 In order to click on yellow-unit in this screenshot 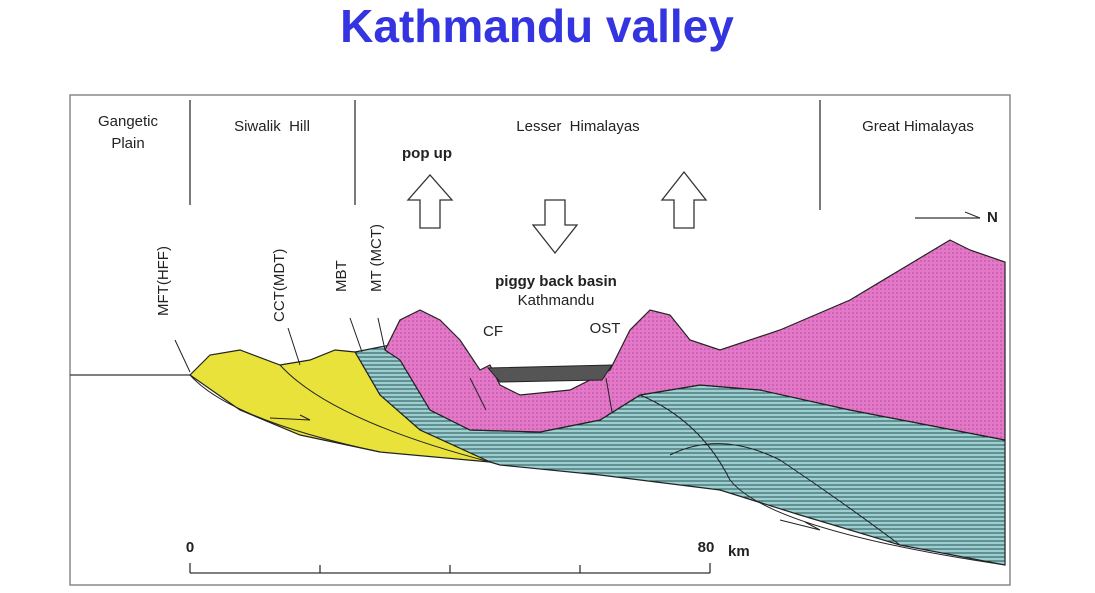, I will do `click(340, 406)`.